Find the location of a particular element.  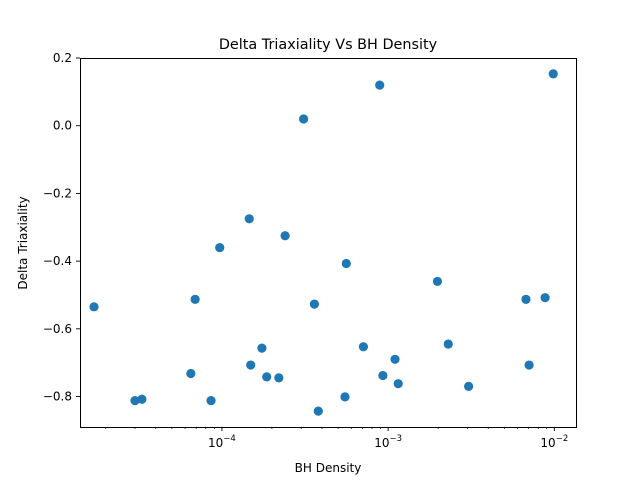

y-tick-label: −0.4 is located at coordinates (57, 261).